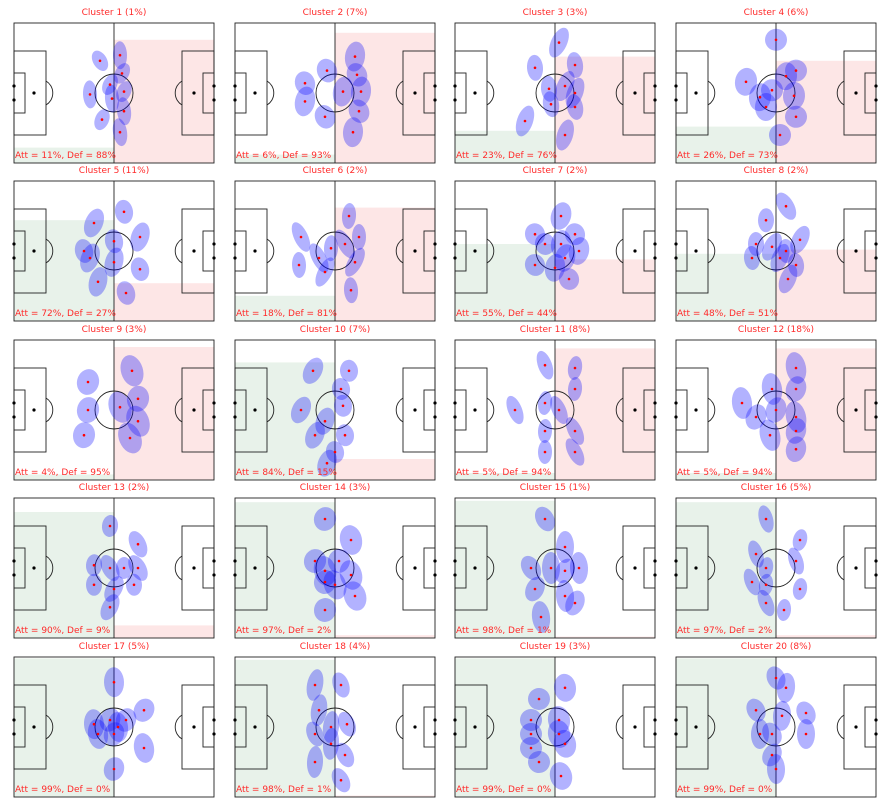  Describe the element at coordinates (555, 647) in the screenshot. I see `cluster-title: Cluster 19 (3%)` at that location.